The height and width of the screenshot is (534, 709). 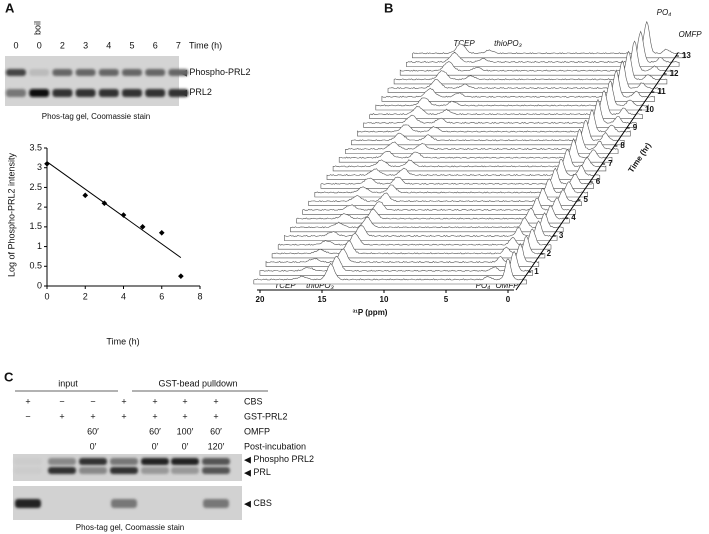 What do you see at coordinates (15, 45) in the screenshot?
I see `lane-label: 0` at bounding box center [15, 45].